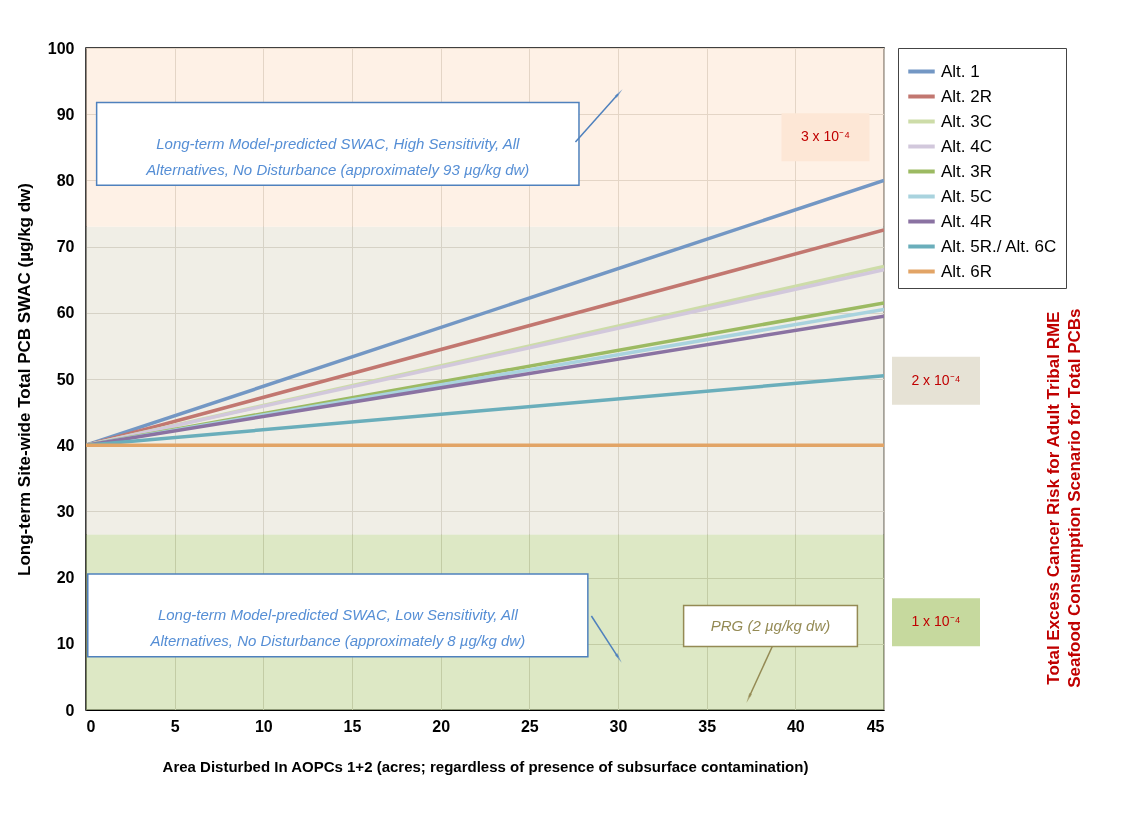 This screenshot has height=825, width=1135. What do you see at coordinates (485, 766) in the screenshot?
I see `x-axis-title: Area Disturbed In AOPCs 1+2 (acres; regardless of presence of subsurface contamination)` at bounding box center [485, 766].